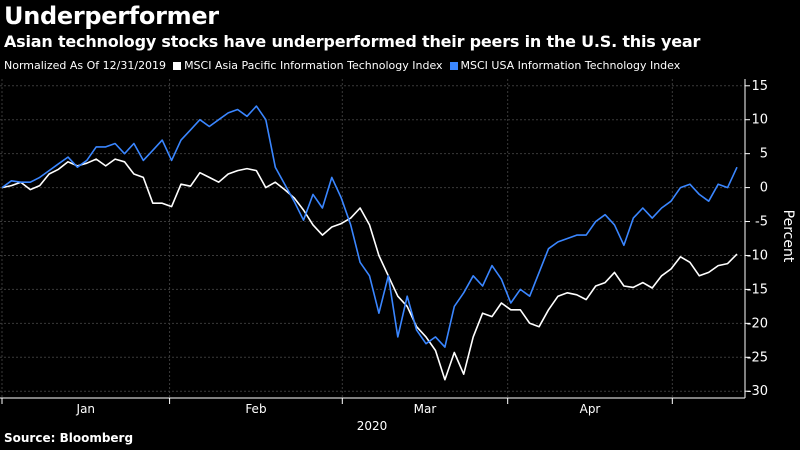  What do you see at coordinates (425, 409) in the screenshot?
I see `x-tick-label: Mar` at bounding box center [425, 409].